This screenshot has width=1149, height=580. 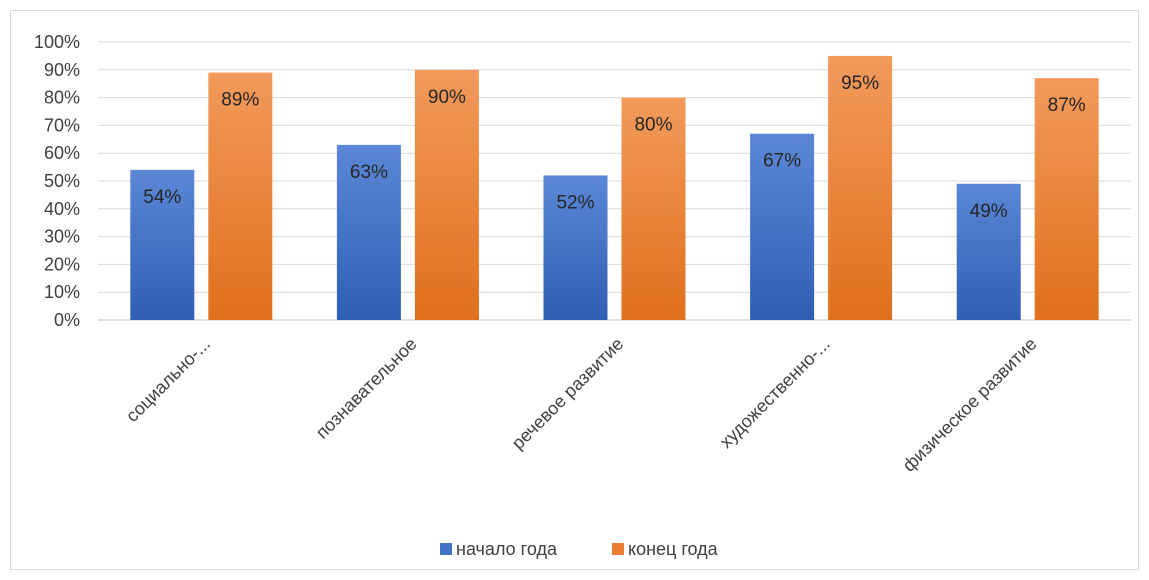 I want to click on data-label: 49%, so click(x=989, y=211).